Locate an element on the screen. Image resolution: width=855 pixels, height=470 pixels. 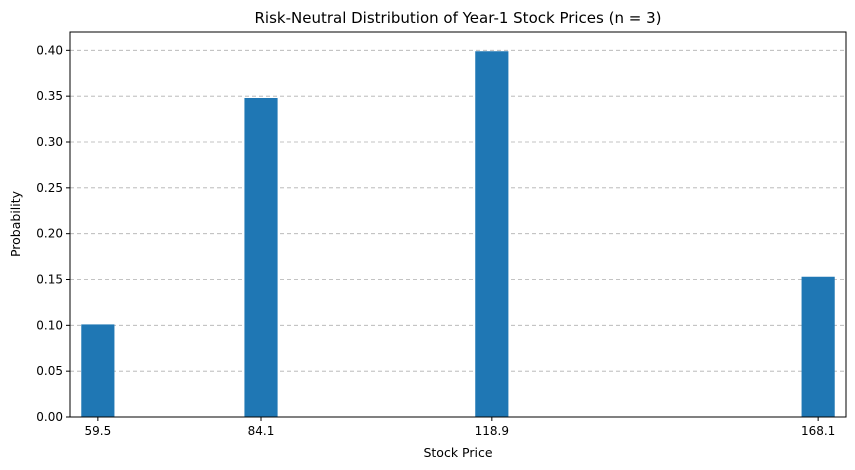
x-tick-label: 84.1 is located at coordinates (261, 431).